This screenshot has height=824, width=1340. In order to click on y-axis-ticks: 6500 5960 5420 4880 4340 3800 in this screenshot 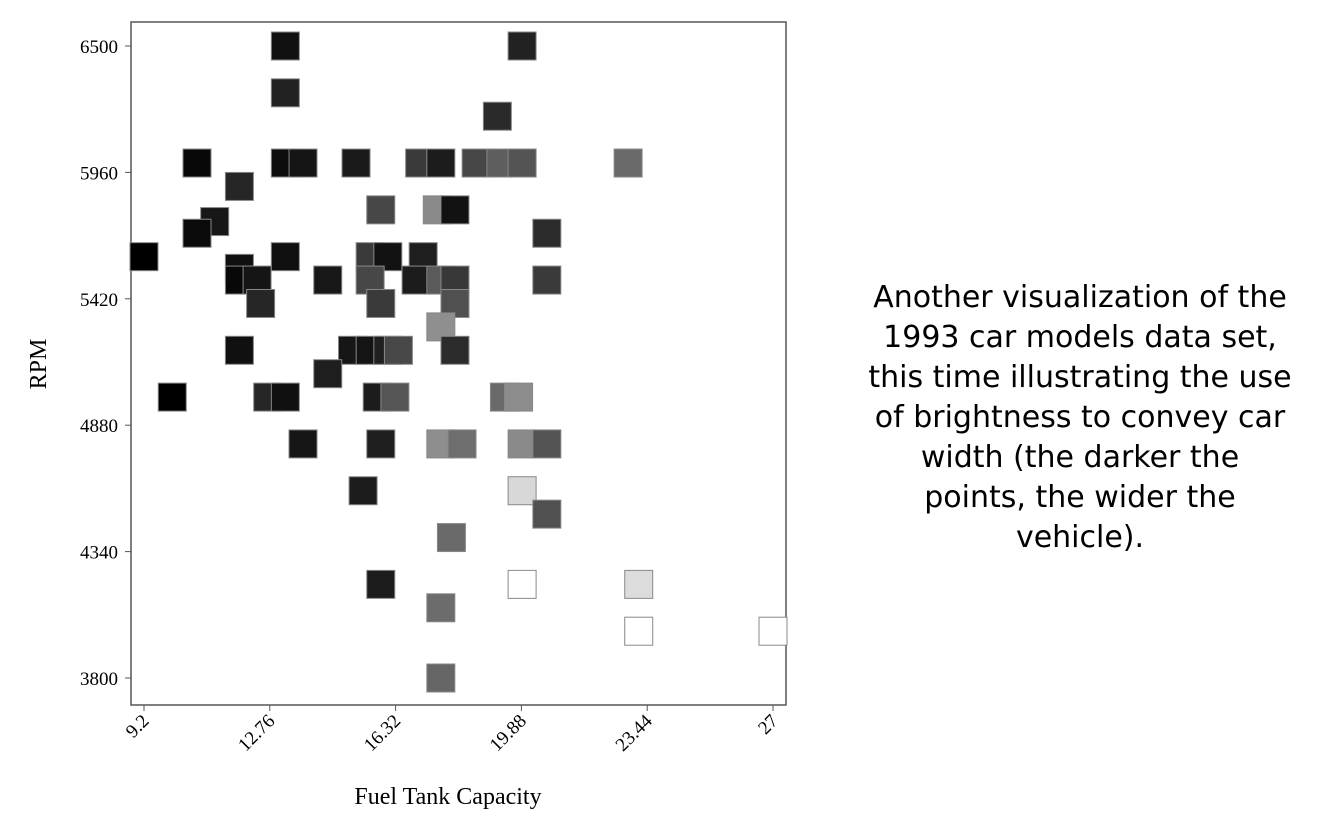, I will do `click(105, 363)`.